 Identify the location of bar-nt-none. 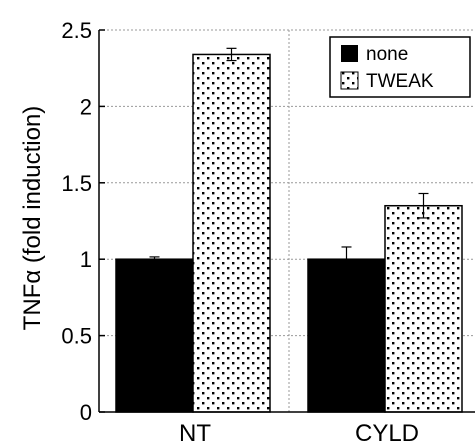
(154, 335).